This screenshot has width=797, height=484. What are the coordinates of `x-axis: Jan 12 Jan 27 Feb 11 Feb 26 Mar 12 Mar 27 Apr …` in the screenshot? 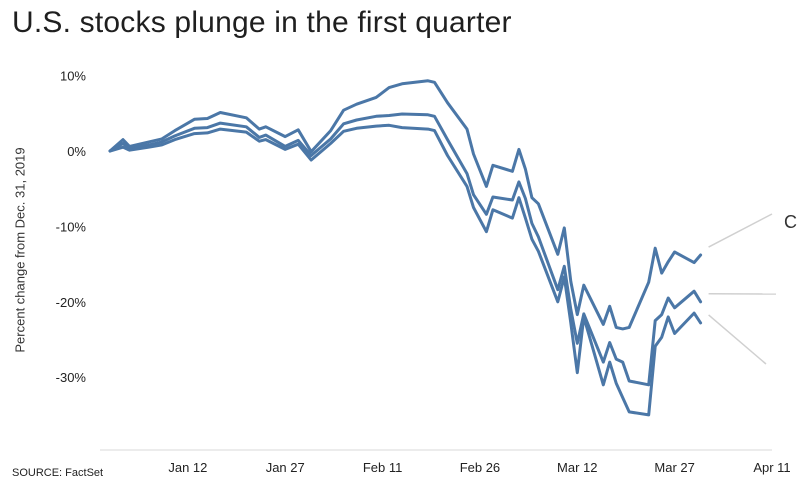 It's located at (445, 462).